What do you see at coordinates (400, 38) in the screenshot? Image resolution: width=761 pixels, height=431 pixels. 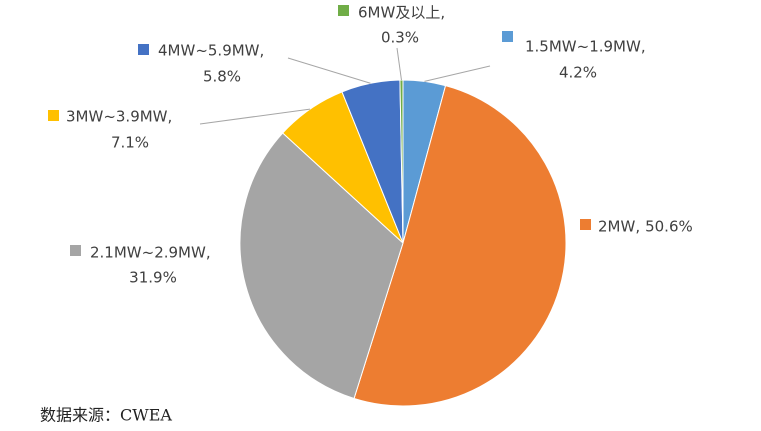 I see `value-label: 0.3%` at bounding box center [400, 38].